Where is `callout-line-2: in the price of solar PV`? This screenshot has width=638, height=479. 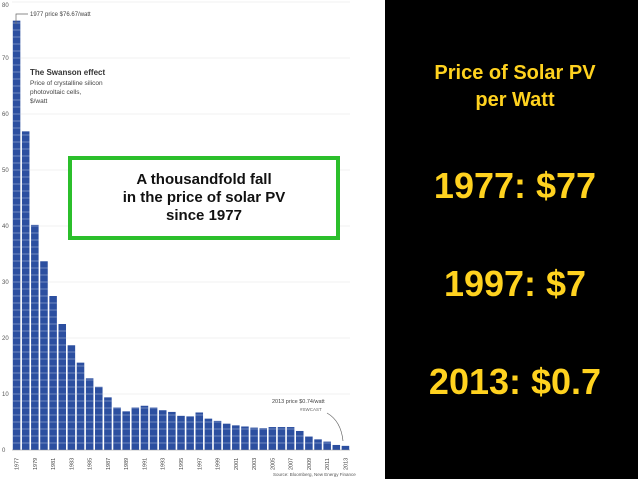
callout-line-2: in the price of solar PV is located at coordinates (204, 197).